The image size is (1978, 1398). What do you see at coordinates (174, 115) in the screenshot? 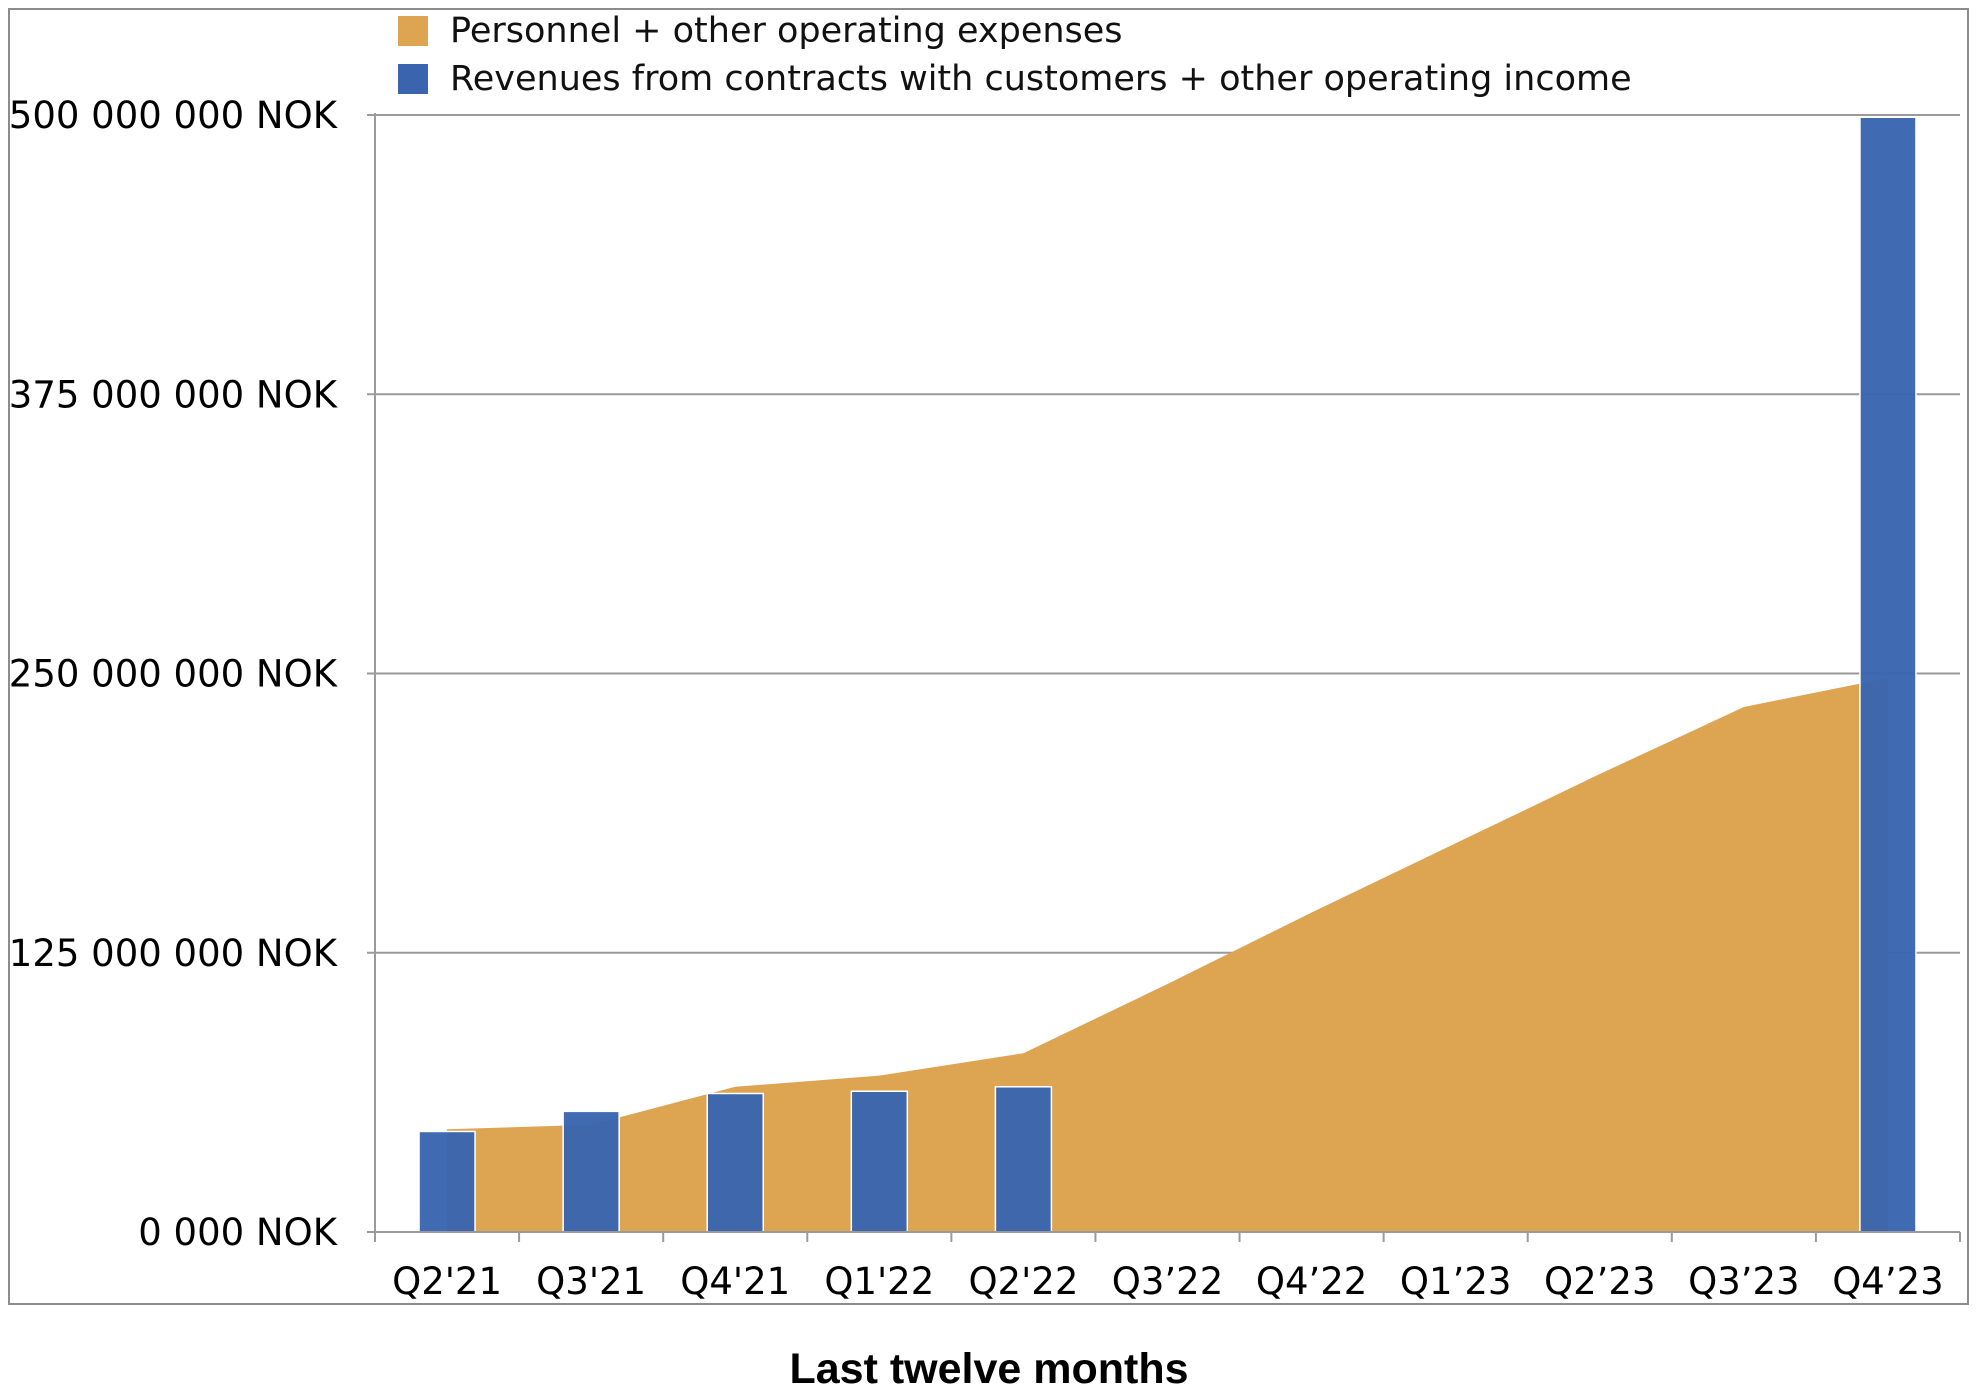
I see `y-tick-label: 500 000 000 NOK` at bounding box center [174, 115].